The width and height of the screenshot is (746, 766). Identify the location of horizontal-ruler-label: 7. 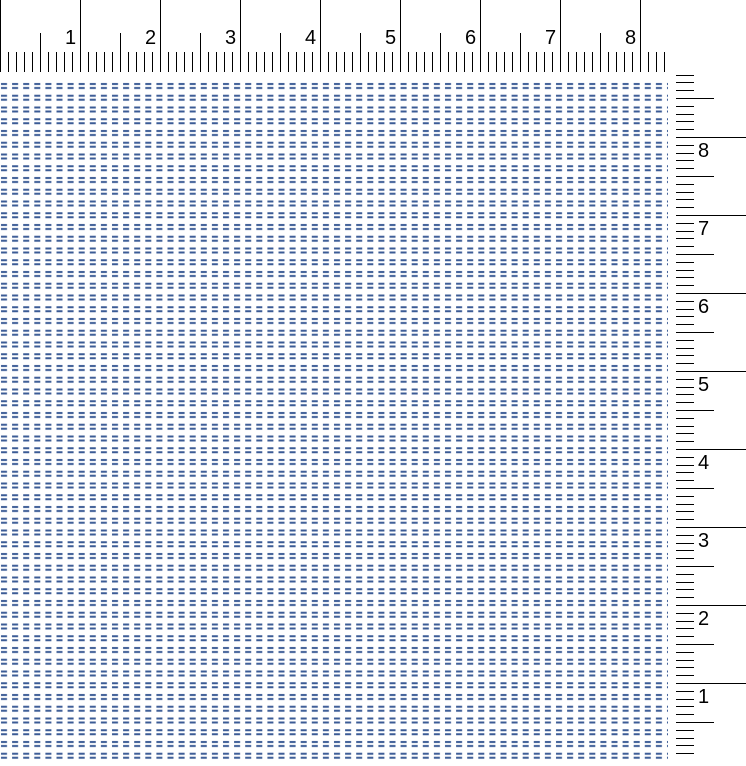
(551, 38).